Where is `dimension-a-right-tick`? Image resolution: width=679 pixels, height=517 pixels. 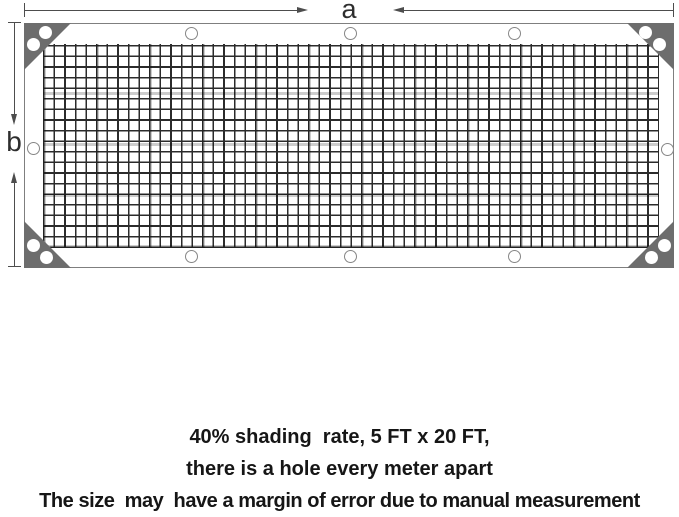
dimension-a-right-tick is located at coordinates (673, 10).